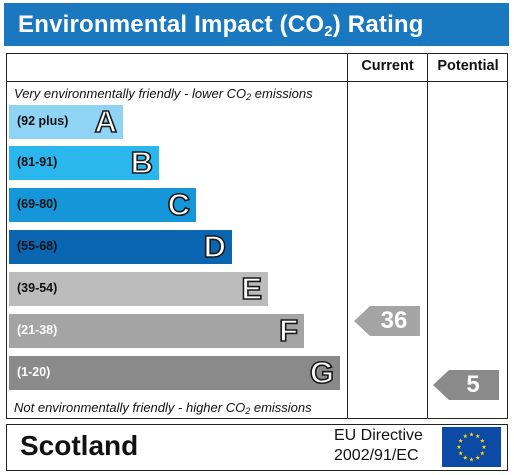 The width and height of the screenshot is (514, 475). What do you see at coordinates (252, 289) in the screenshot?
I see `band-e-letter: E` at bounding box center [252, 289].